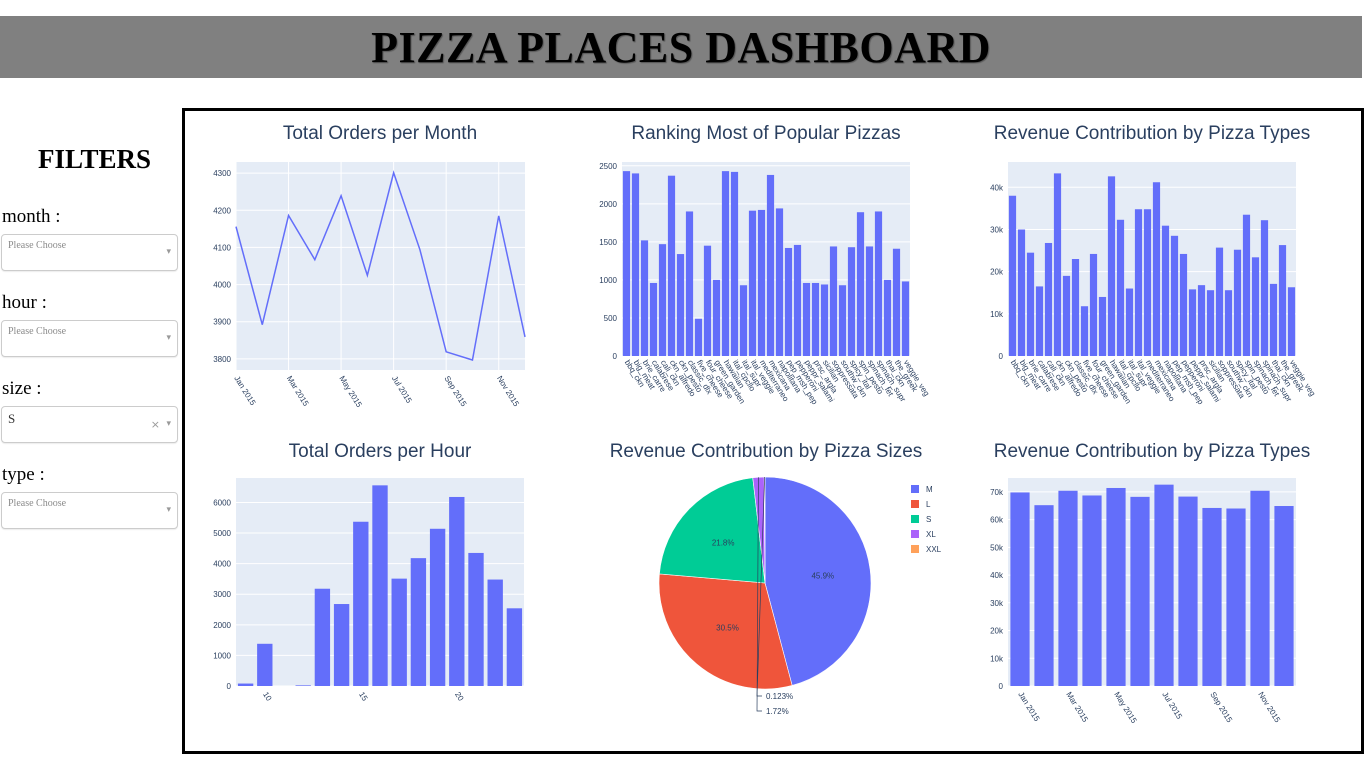 The image size is (1366, 768). Describe the element at coordinates (12, 418) in the screenshot. I see `size-select-value: S` at that location.